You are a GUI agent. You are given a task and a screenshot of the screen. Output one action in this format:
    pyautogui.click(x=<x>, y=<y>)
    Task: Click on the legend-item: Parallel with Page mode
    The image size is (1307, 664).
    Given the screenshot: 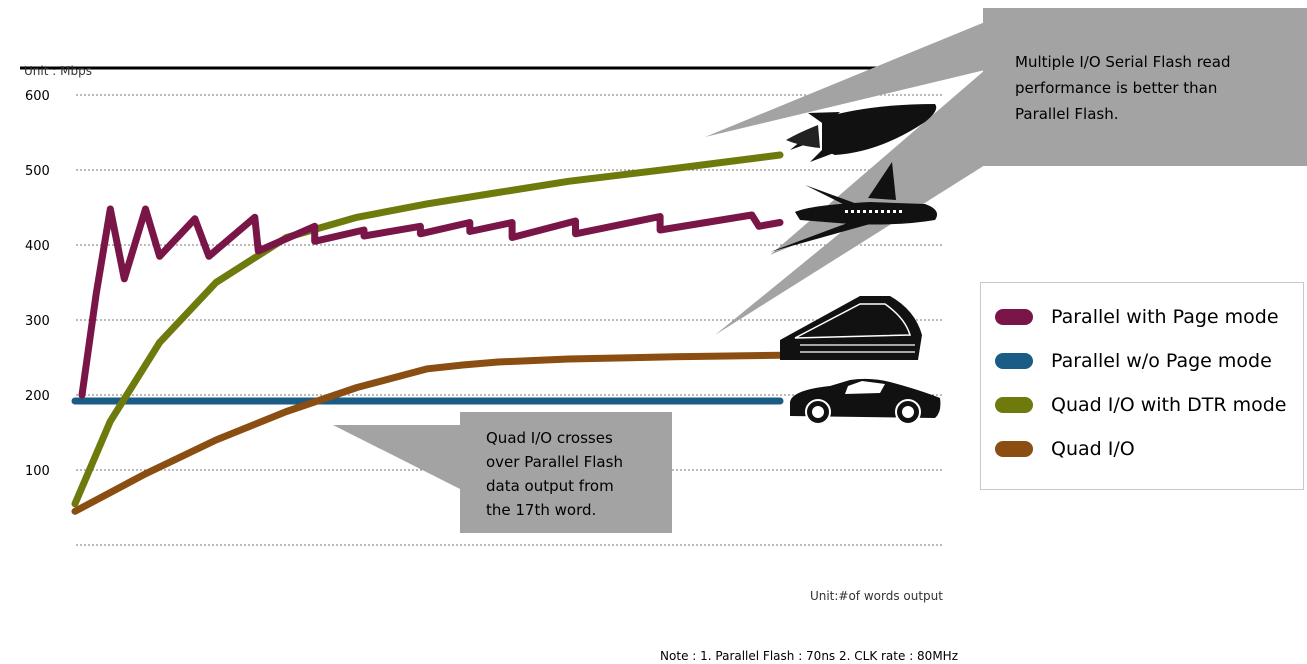 What is the action you would take?
    pyautogui.click(x=1137, y=317)
    